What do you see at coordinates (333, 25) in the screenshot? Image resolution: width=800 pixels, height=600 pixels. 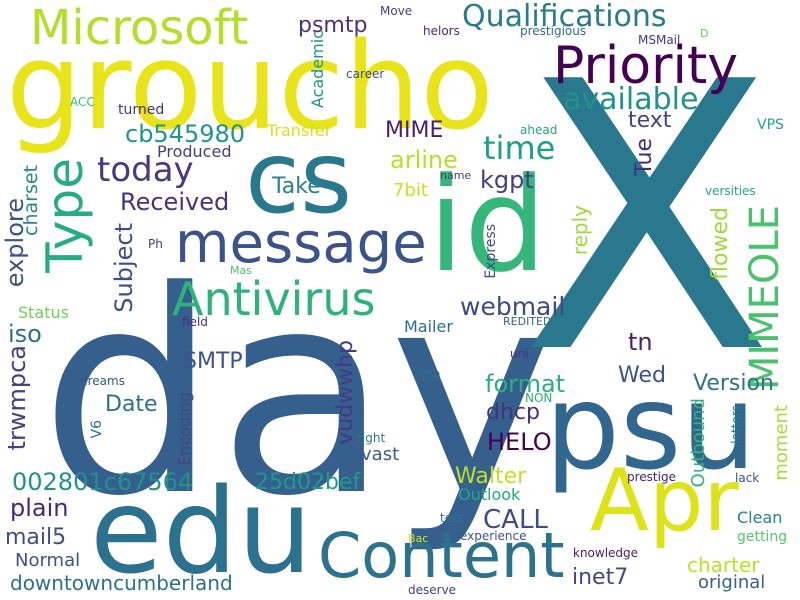 I see `word-psmtp: psmtp` at bounding box center [333, 25].